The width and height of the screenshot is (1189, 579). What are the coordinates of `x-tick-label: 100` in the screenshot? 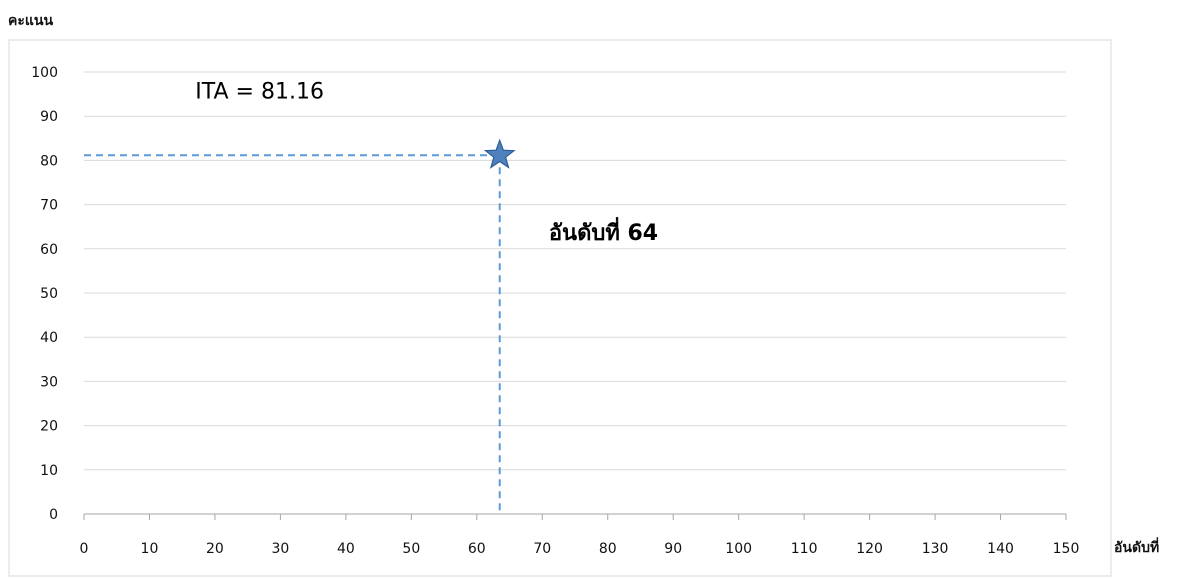 It's located at (738, 549).